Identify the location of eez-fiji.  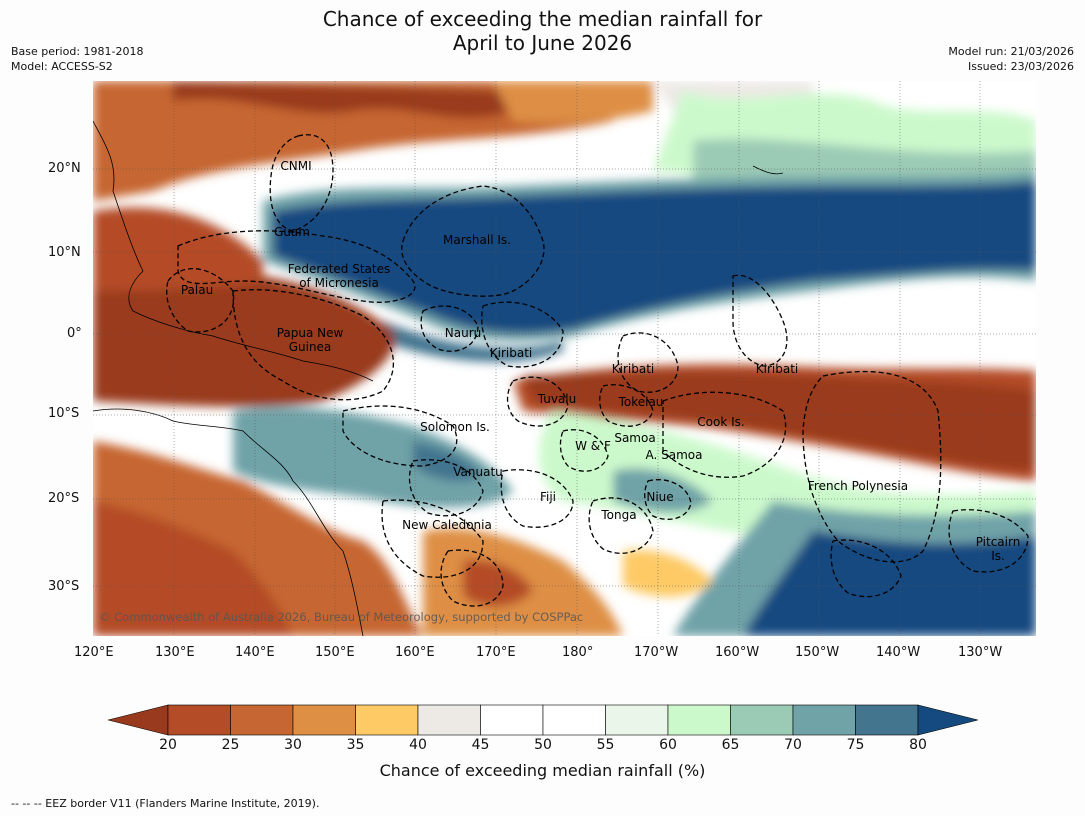
(537, 498).